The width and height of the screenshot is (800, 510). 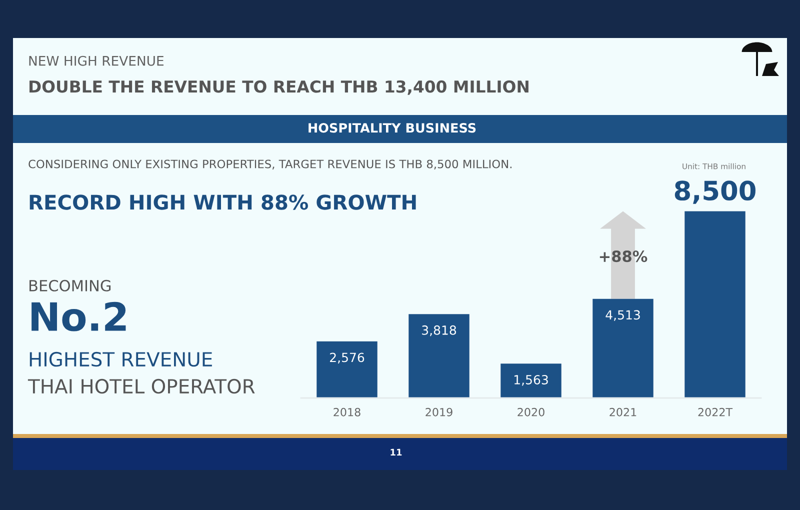 What do you see at coordinates (623, 315) in the screenshot?
I see `data-label: 4,513` at bounding box center [623, 315].